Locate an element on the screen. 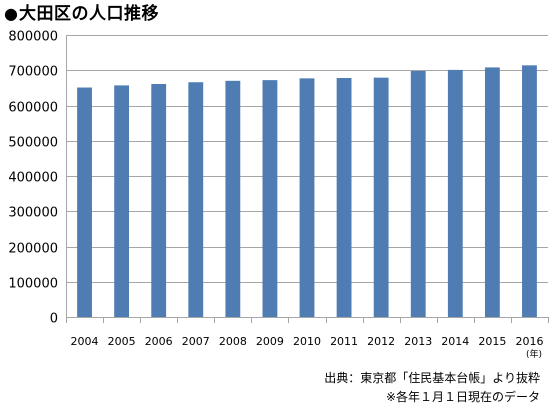 This screenshot has width=550, height=407. y-tick-label: 400000 is located at coordinates (33, 178).